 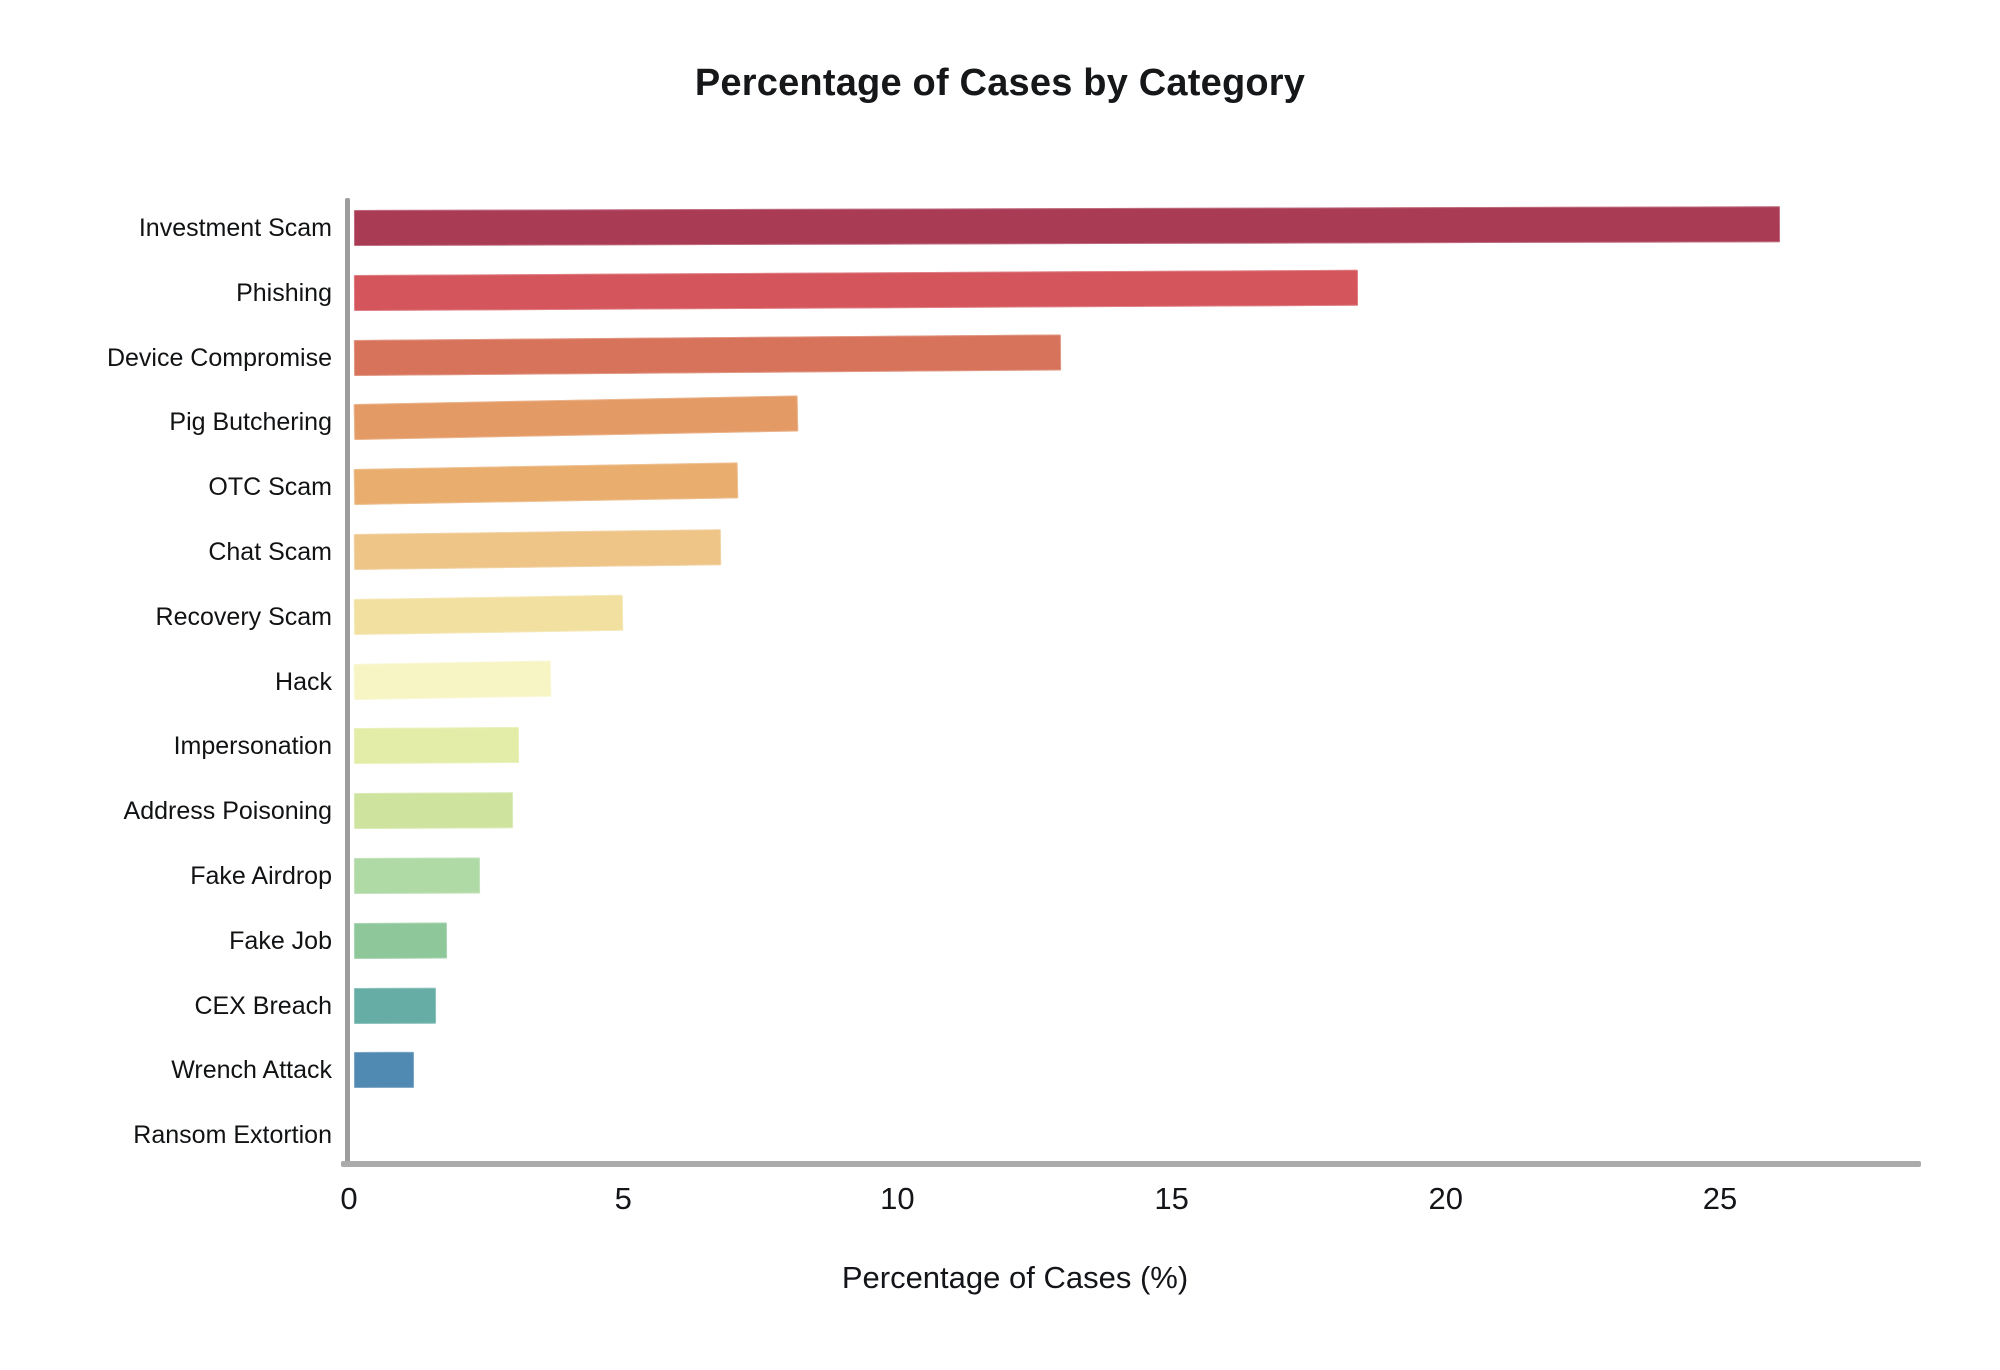 I want to click on category-label: OTC Scam, so click(x=270, y=487).